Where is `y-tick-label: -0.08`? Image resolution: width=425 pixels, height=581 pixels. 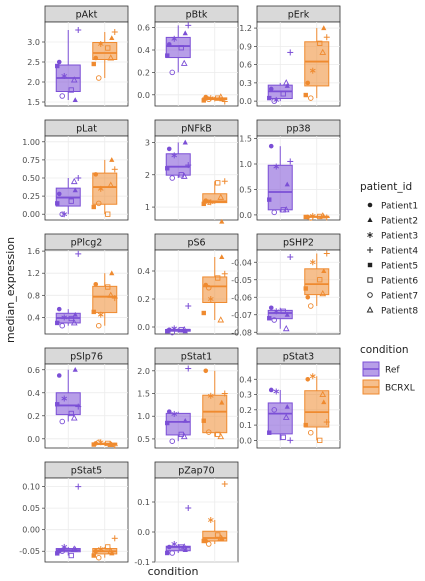
y-tick-label: -0.08 is located at coordinates (241, 332).